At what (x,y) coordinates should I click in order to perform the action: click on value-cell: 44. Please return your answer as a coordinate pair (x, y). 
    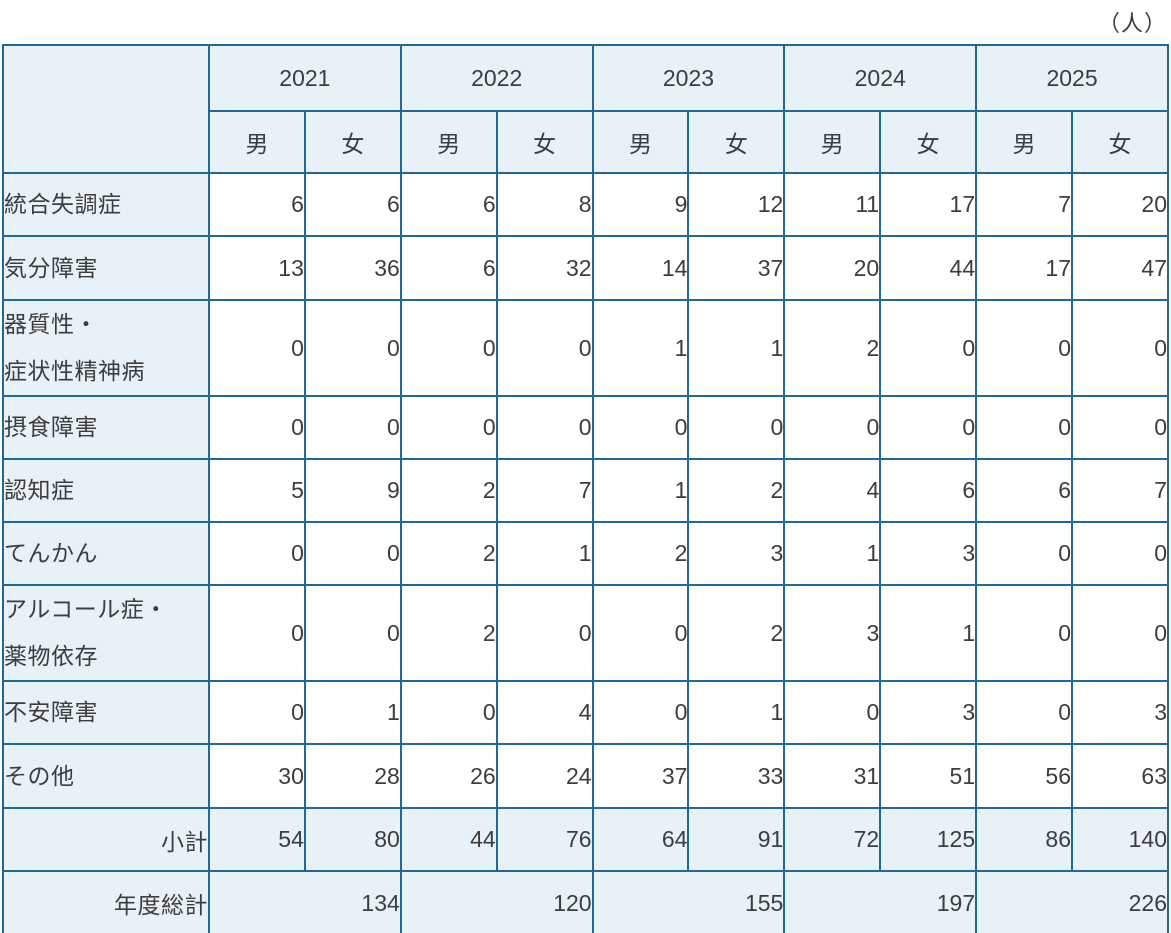
    Looking at the image, I should click on (928, 268).